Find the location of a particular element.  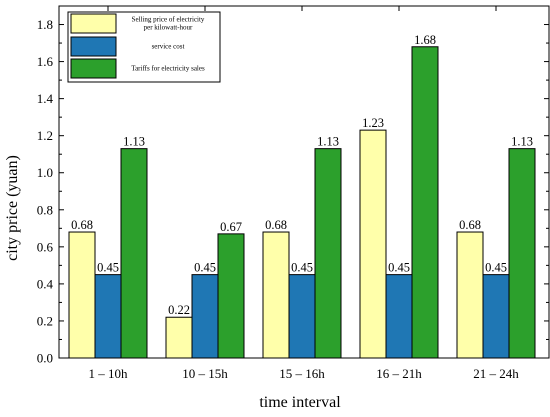

y-tick-label: 1.4 is located at coordinates (45, 98).